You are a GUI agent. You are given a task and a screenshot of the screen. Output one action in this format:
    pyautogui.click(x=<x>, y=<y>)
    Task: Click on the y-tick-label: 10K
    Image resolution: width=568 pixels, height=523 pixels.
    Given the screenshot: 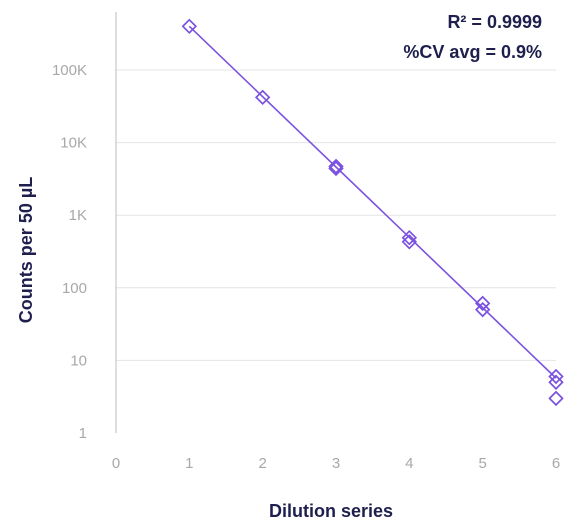 What is the action you would take?
    pyautogui.click(x=73, y=143)
    